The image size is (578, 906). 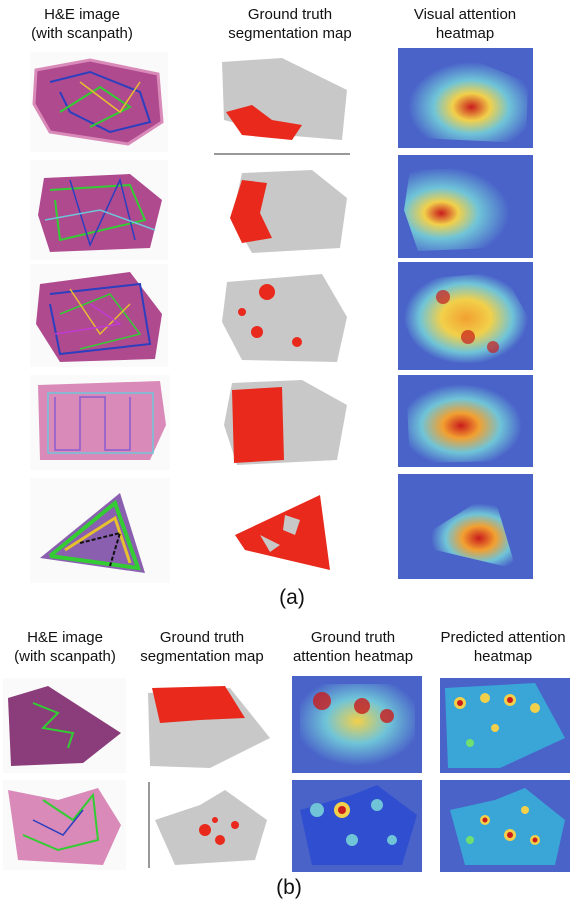 What do you see at coordinates (82, 24) in the screenshot?
I see `header-a-he-image: H&E image (with scanpath)` at bounding box center [82, 24].